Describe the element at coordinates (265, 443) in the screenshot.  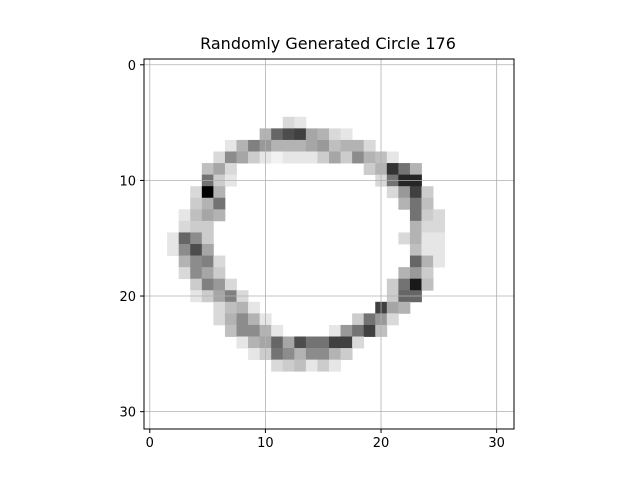
I see `x-tick-label: 10` at that location.